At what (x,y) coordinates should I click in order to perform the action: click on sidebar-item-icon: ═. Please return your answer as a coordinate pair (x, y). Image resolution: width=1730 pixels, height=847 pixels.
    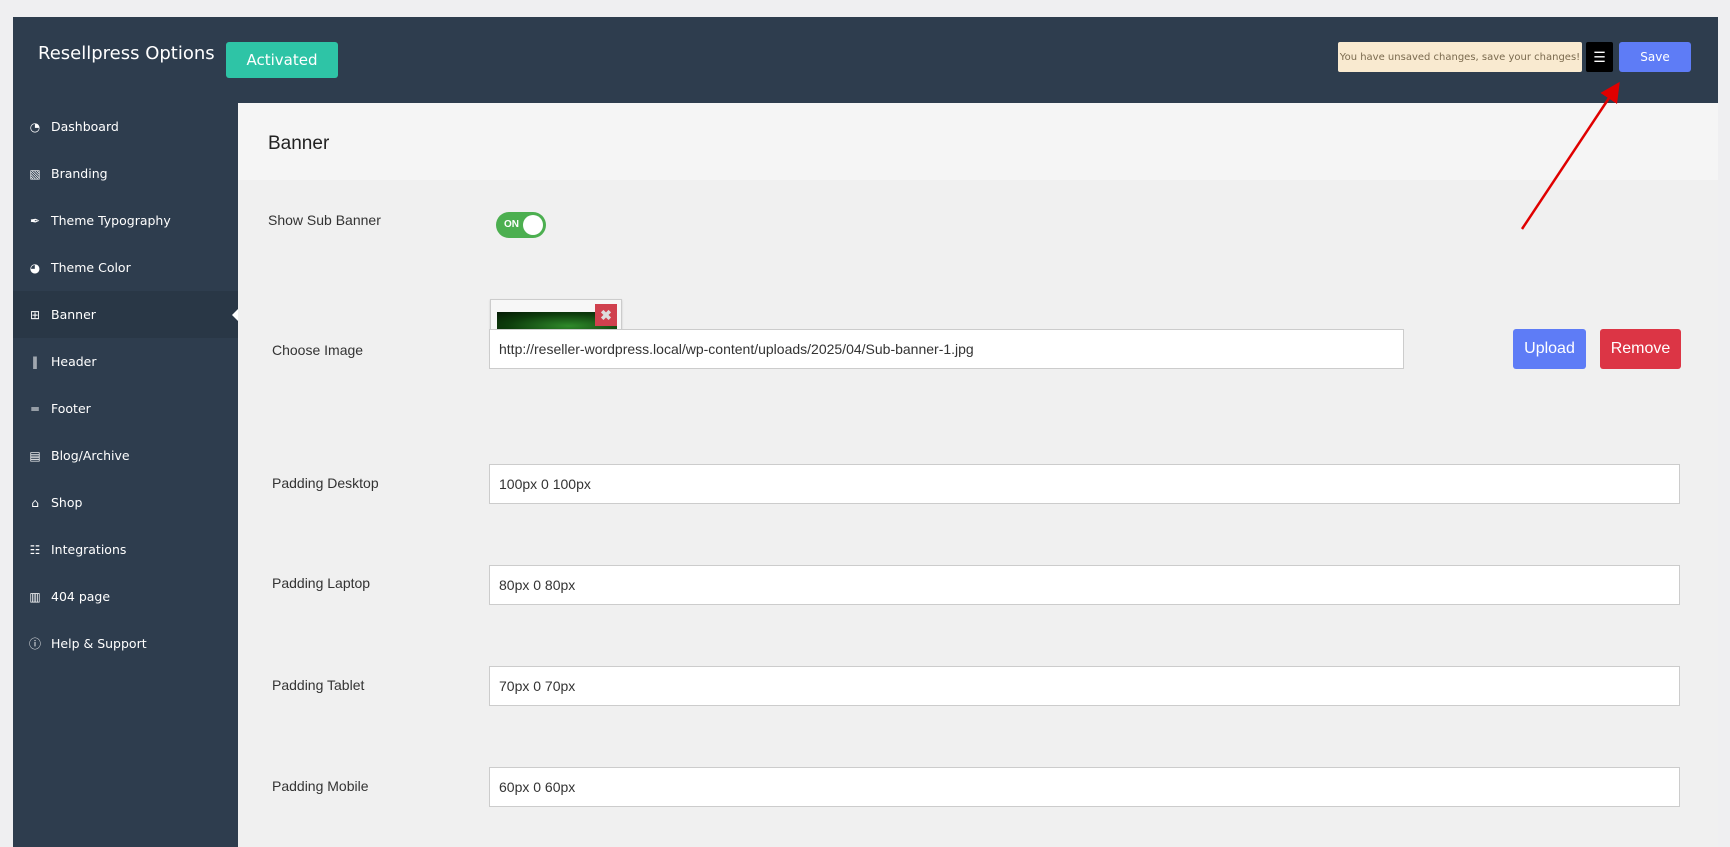
    Looking at the image, I should click on (35, 408).